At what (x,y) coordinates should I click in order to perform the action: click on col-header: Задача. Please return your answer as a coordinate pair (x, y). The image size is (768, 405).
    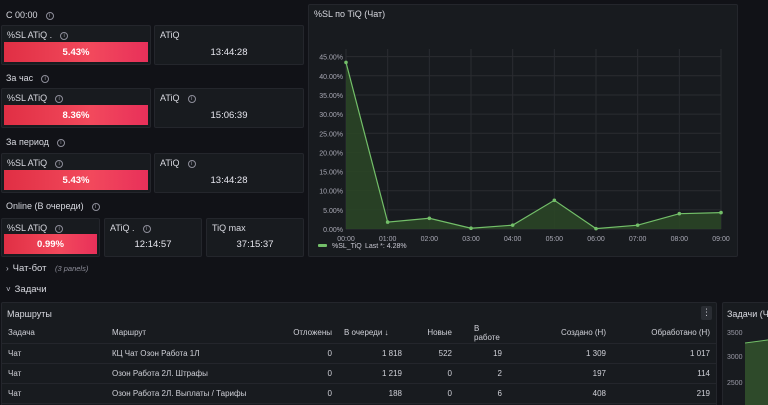
    Looking at the image, I should click on (54, 333).